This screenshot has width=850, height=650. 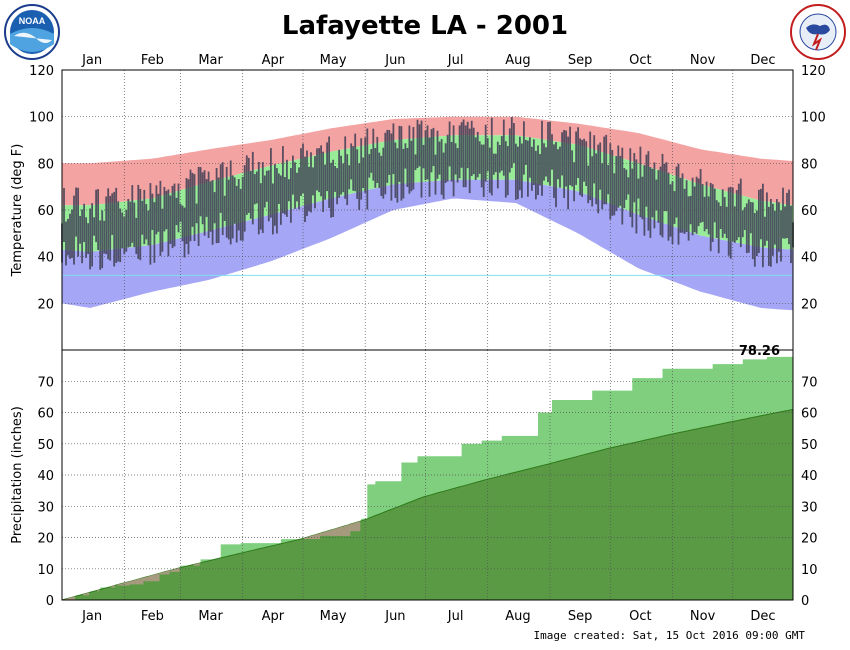 What do you see at coordinates (640, 60) in the screenshot?
I see `month-label: Oct` at bounding box center [640, 60].